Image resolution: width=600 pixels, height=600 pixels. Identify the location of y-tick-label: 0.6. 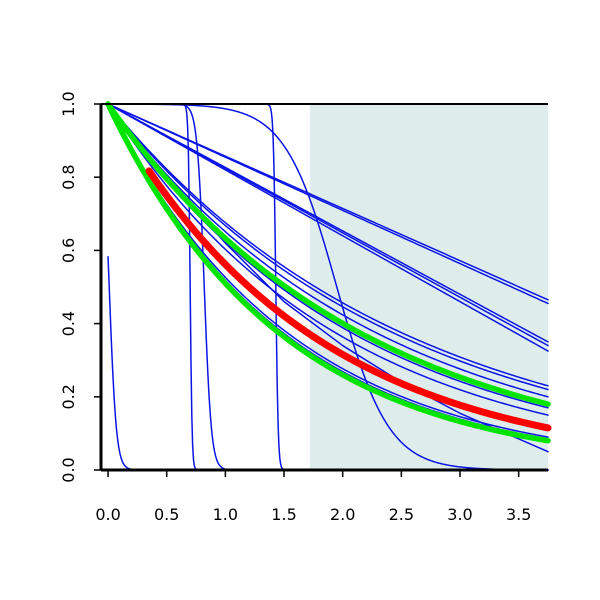
(68, 250).